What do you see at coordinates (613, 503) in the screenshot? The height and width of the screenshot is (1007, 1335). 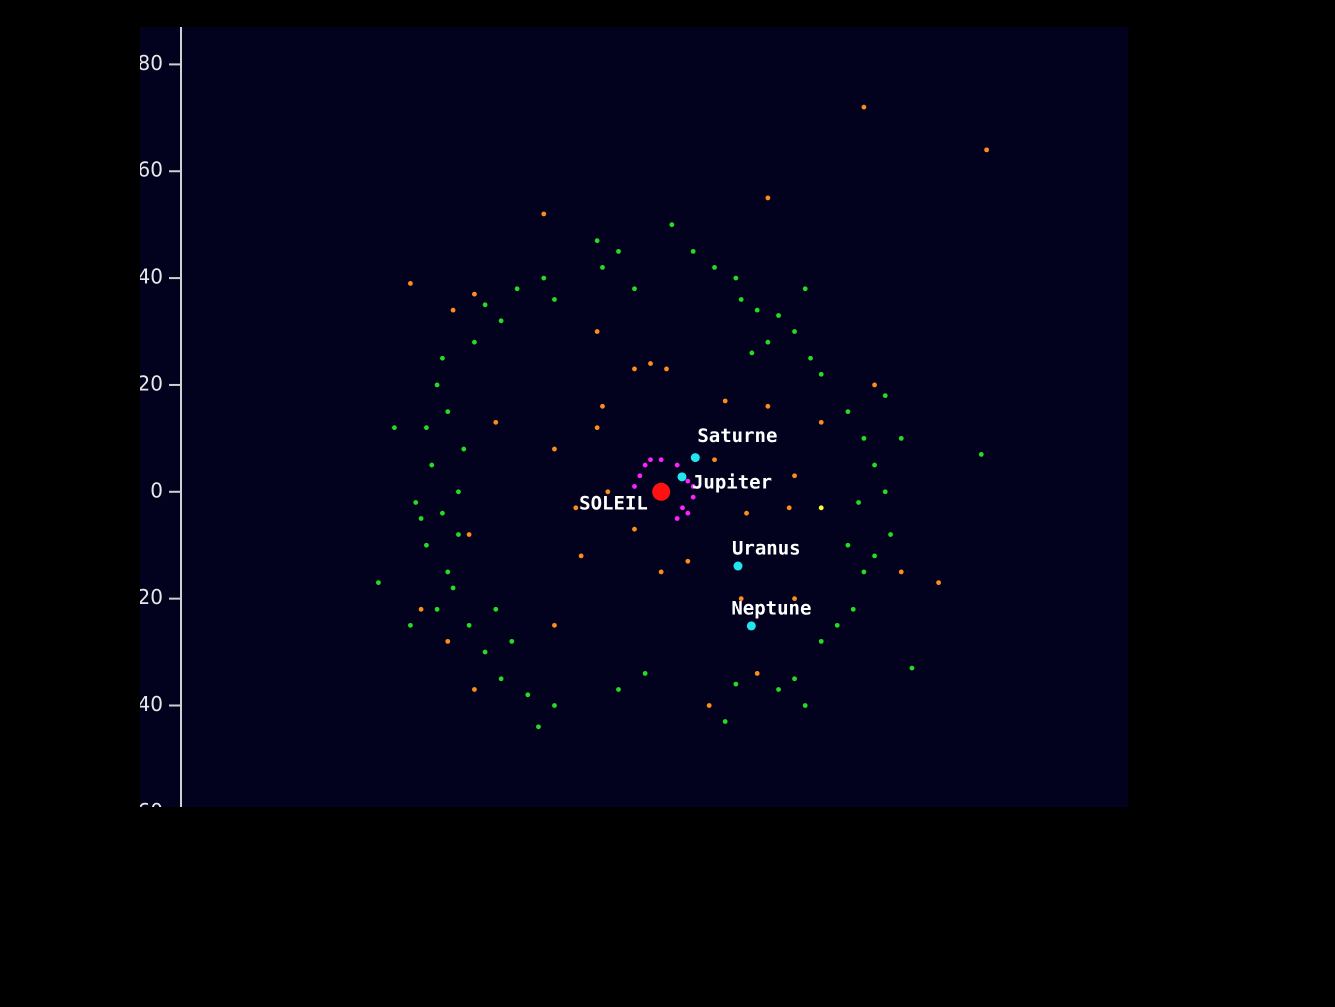 I see `sun-label: SOLEIL` at bounding box center [613, 503].